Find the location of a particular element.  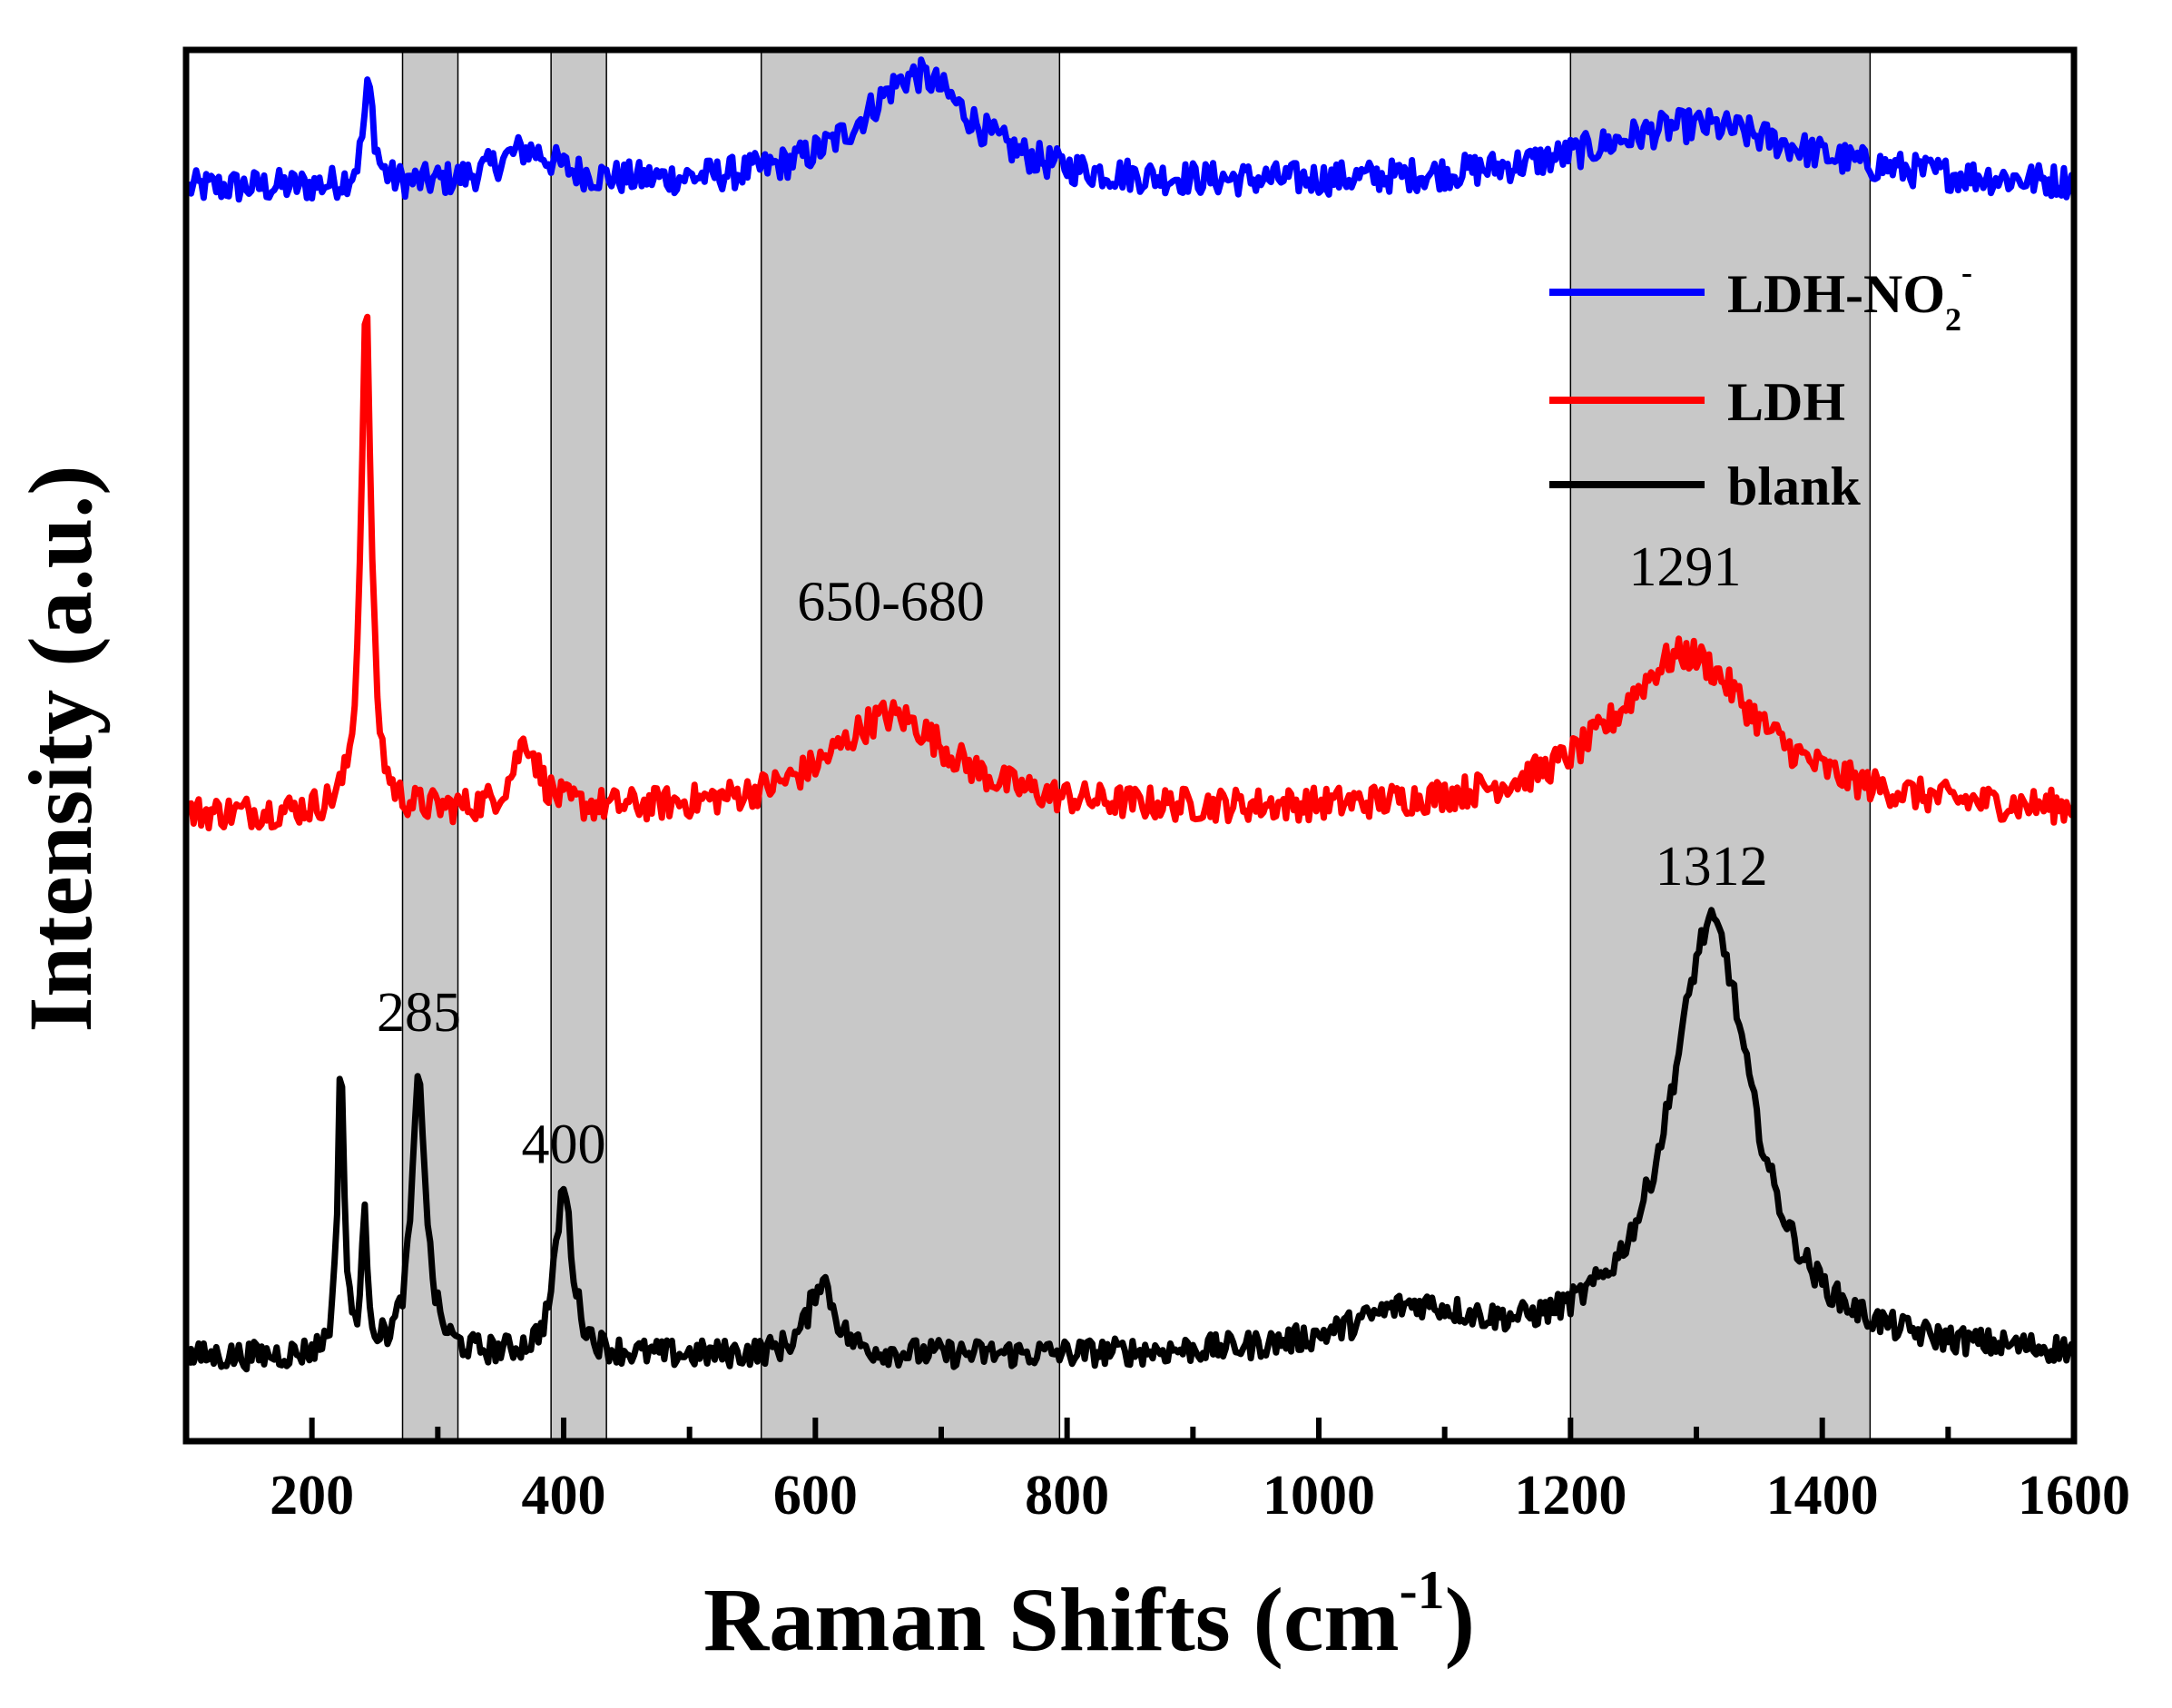

x-tick-label-200: 200 is located at coordinates (312, 1495).